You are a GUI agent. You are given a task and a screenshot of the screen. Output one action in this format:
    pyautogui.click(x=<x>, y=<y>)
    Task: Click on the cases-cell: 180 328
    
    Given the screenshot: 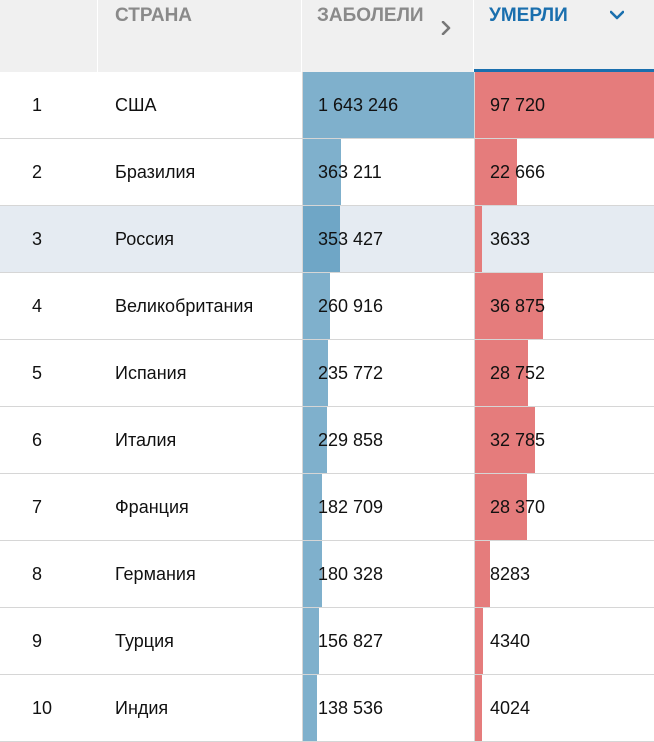 What is the action you would take?
    pyautogui.click(x=388, y=574)
    